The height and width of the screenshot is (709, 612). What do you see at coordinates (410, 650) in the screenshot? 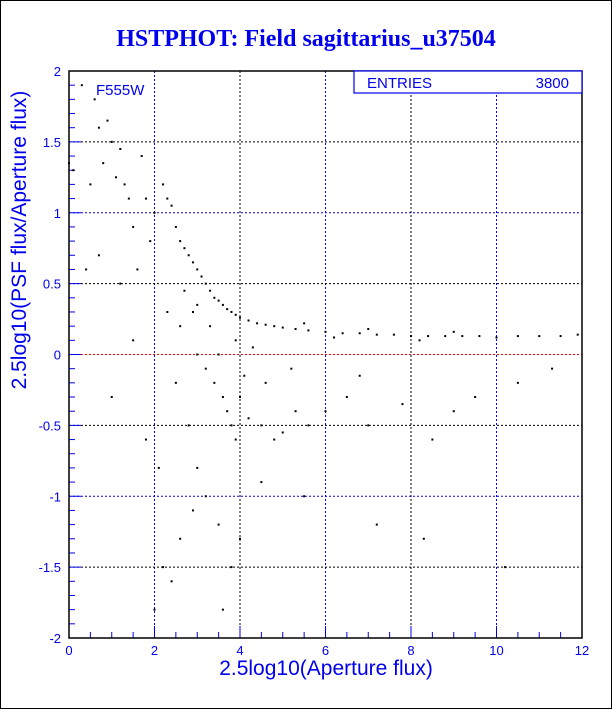
I see `x-tick-label: 8` at bounding box center [410, 650].